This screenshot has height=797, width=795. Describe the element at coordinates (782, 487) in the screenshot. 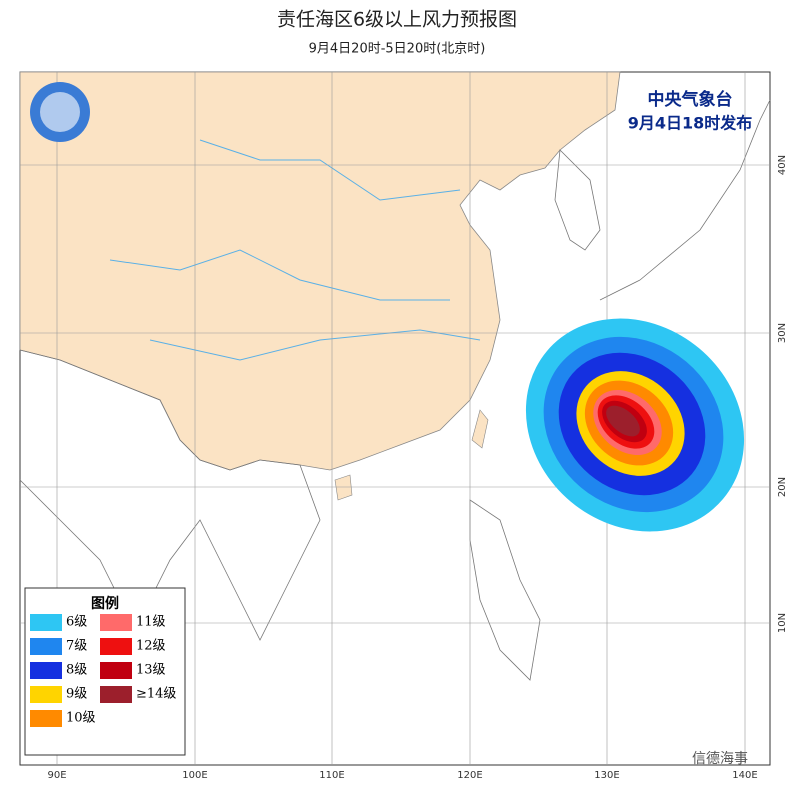

I see `latitude-label: 20N` at that location.